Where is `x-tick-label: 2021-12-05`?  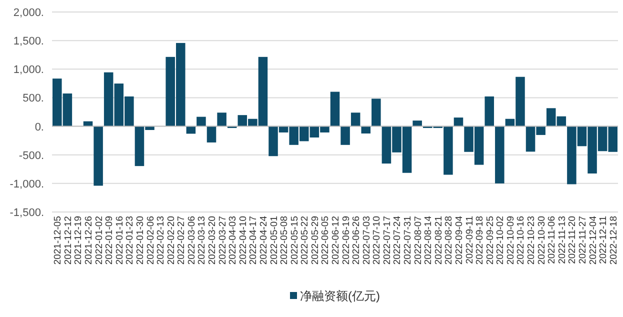
x-tick-label: 2021-12-05 is located at coordinates (58, 240).